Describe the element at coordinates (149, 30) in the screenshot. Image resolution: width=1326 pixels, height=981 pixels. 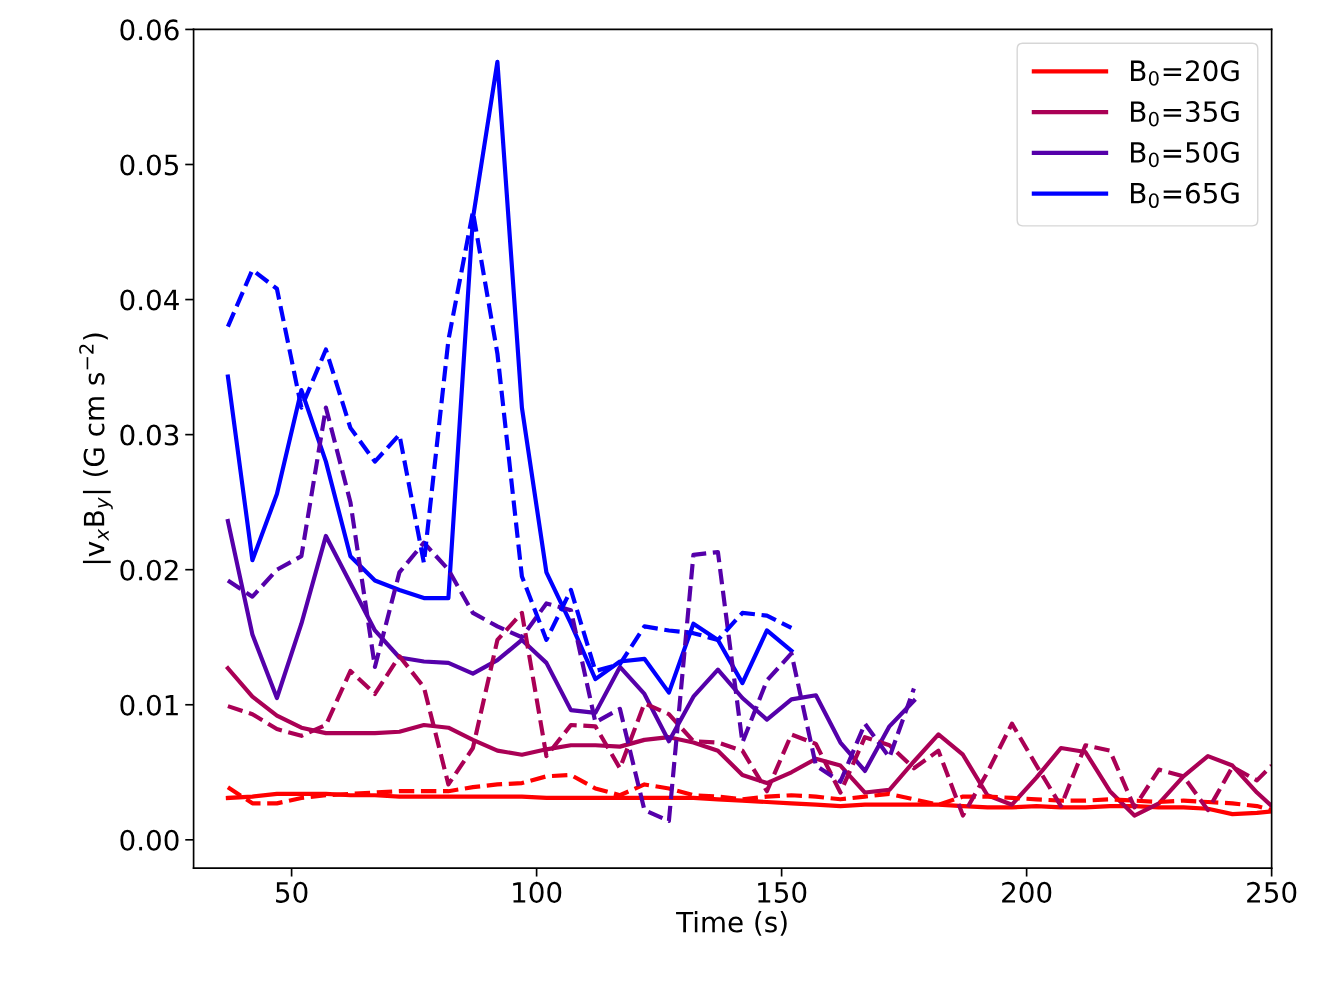
I see `y-tick-label: 0.06` at that location.